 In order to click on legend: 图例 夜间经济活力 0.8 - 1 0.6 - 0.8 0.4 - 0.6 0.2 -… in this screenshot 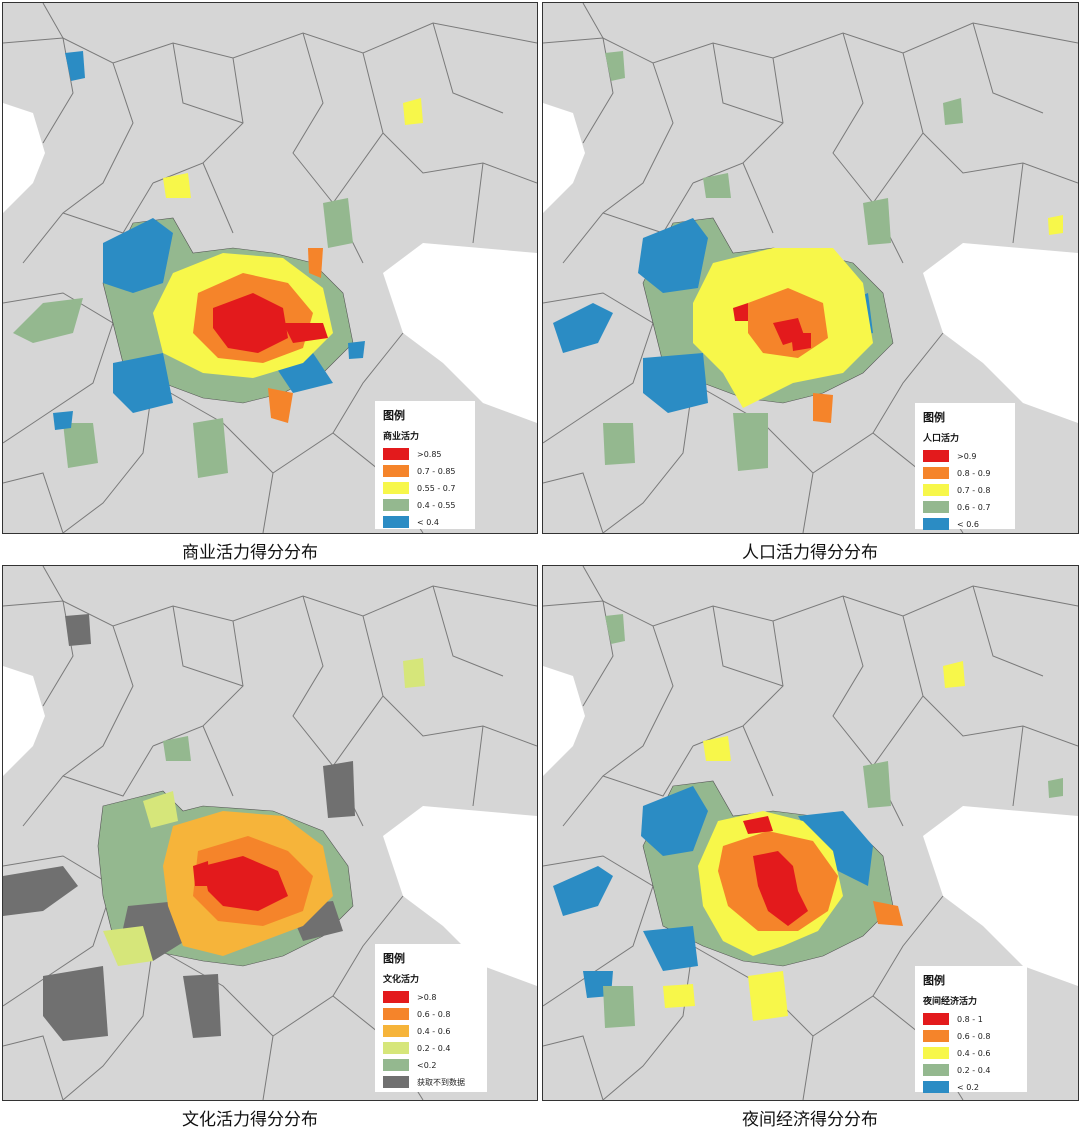, I will do `click(971, 1030)`.